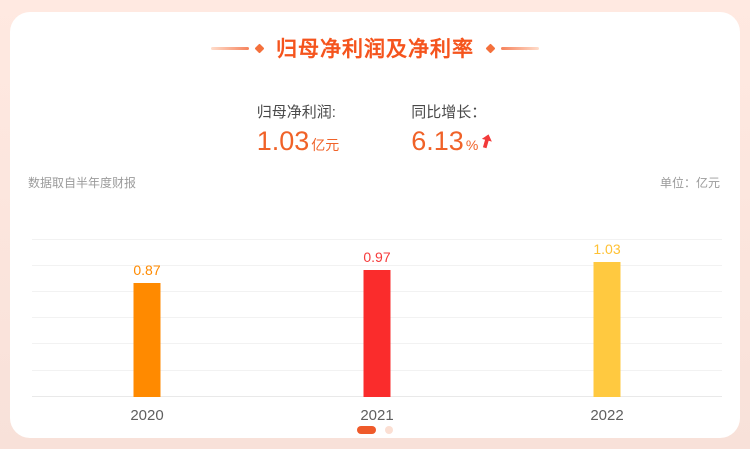 The width and height of the screenshot is (750, 449). I want to click on bar-value-label: 0.87, so click(147, 269).